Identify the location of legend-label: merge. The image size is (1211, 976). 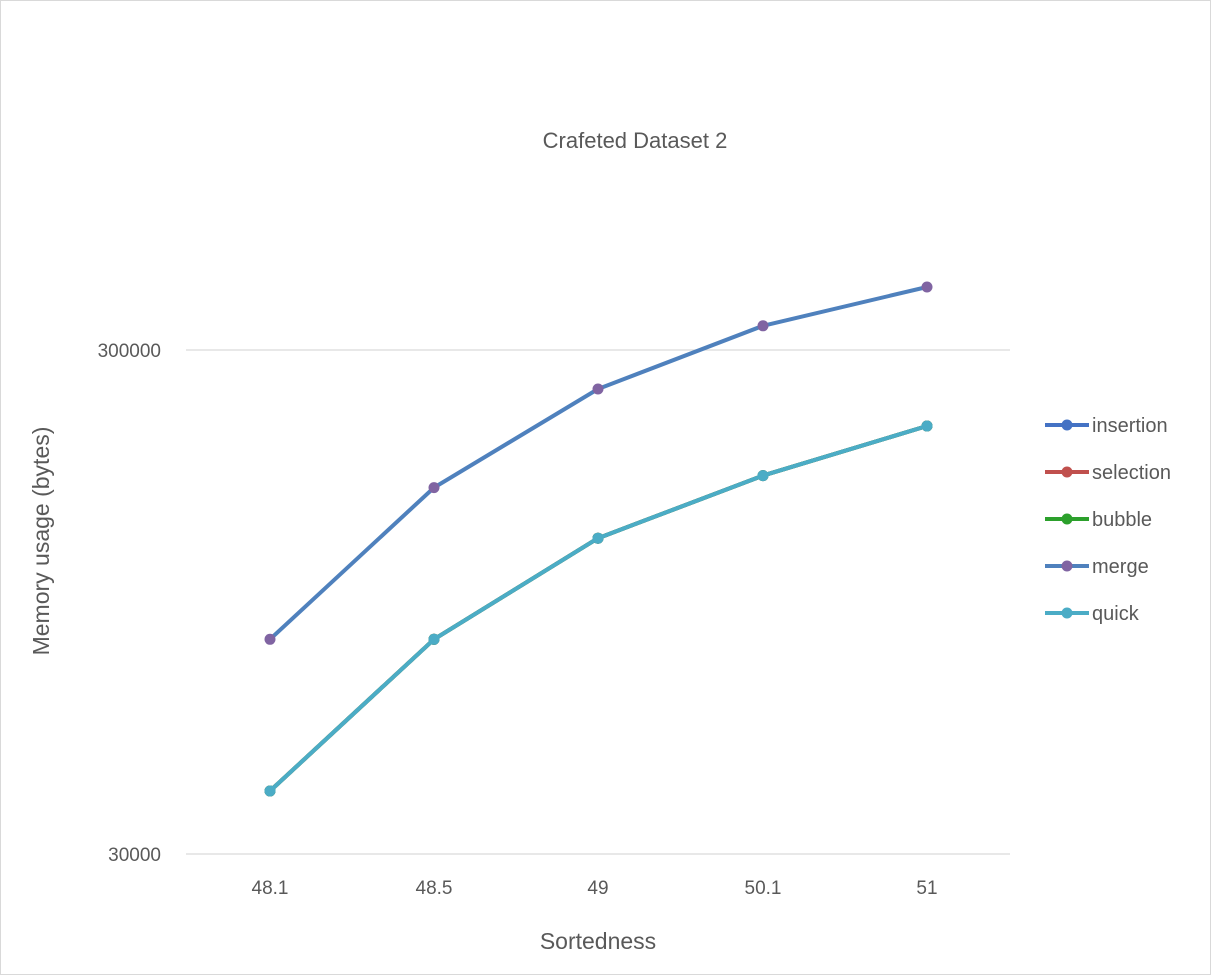
(1120, 567).